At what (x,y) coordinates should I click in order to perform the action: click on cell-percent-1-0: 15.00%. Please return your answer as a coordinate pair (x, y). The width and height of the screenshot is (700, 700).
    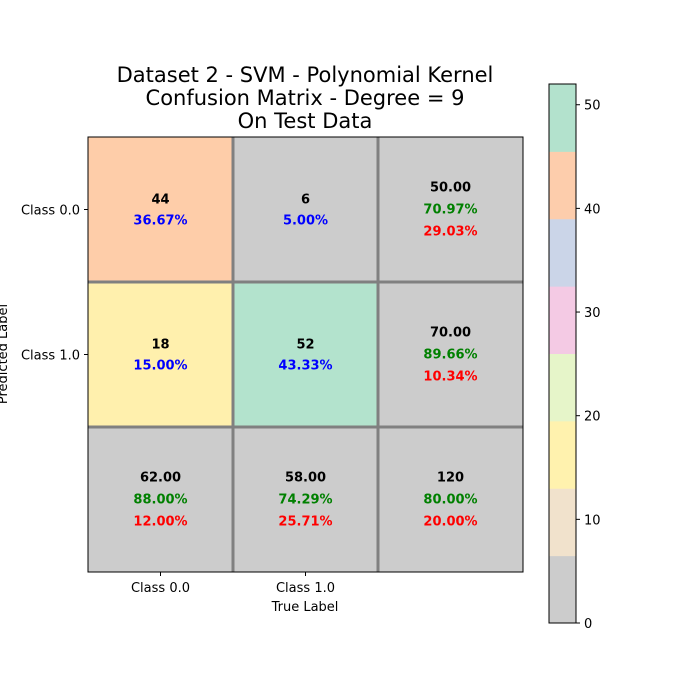
    Looking at the image, I should click on (160, 366).